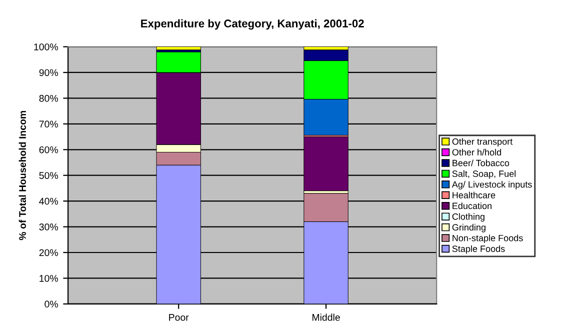 The height and width of the screenshot is (334, 567). What do you see at coordinates (474, 195) in the screenshot?
I see `legend-label: Healthcare` at bounding box center [474, 195].